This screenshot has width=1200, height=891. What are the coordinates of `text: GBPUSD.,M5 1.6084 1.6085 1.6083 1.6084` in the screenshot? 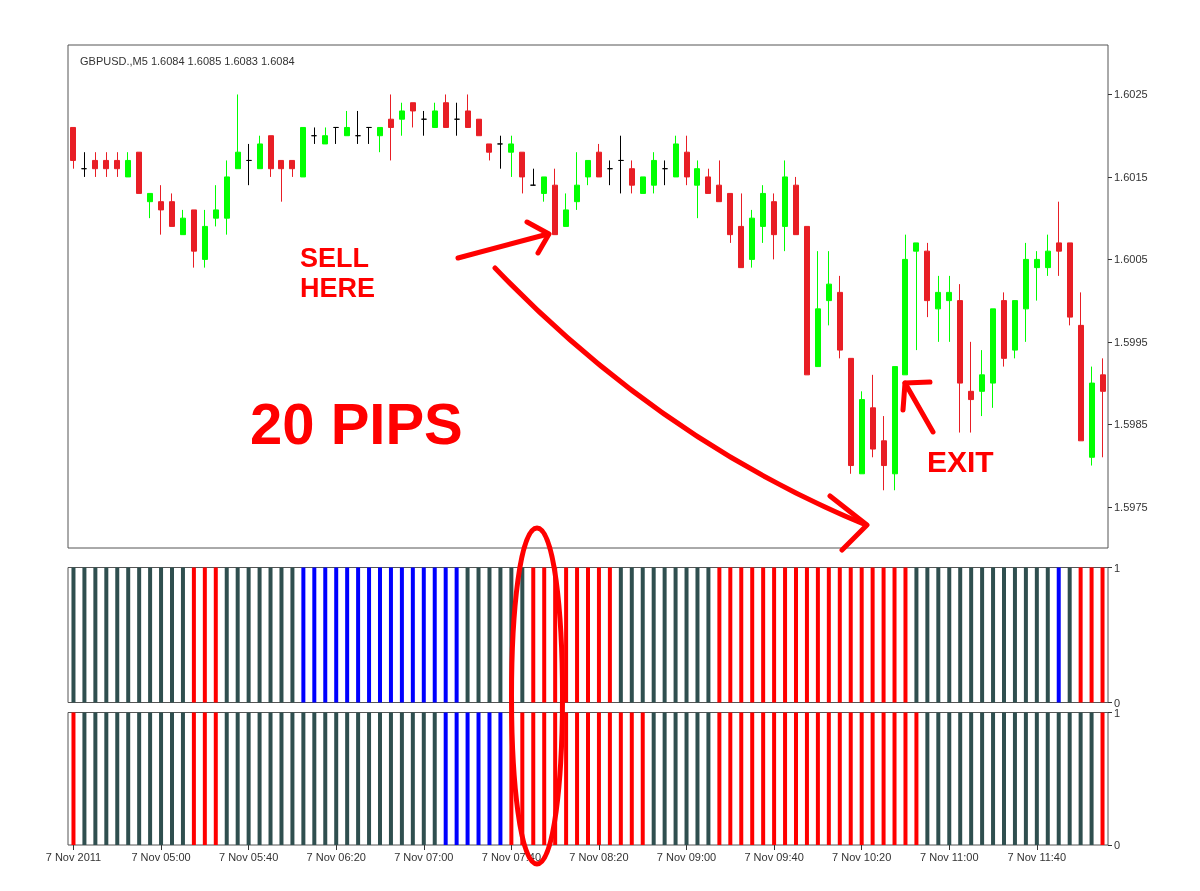 It's located at (187, 60).